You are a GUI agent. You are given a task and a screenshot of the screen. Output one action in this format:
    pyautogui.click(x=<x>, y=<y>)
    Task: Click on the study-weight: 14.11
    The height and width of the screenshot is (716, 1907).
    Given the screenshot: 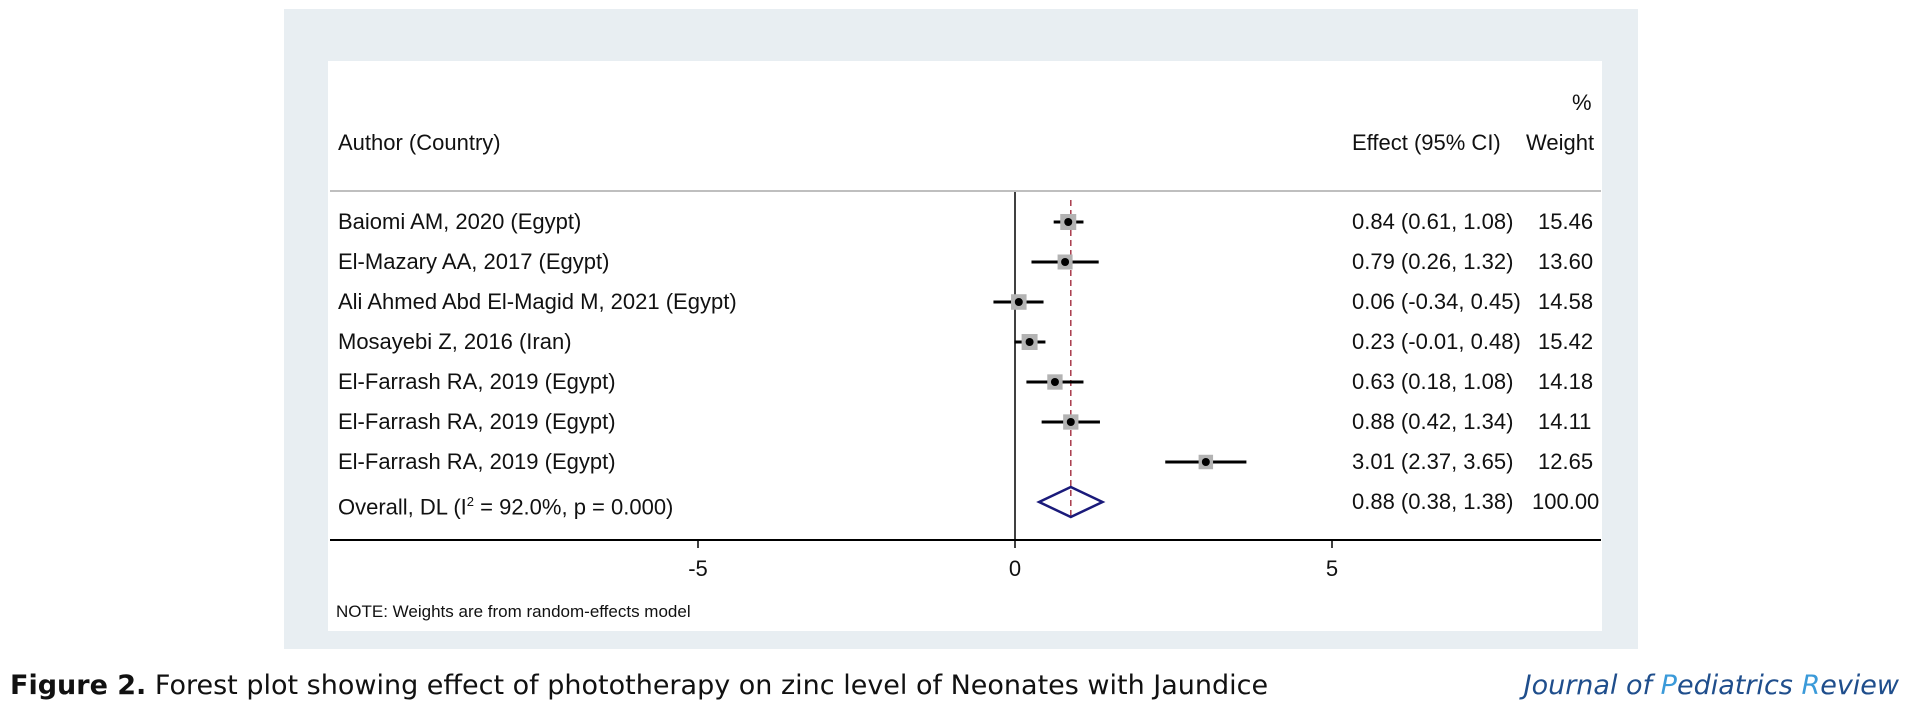 What is the action you would take?
    pyautogui.click(x=1565, y=421)
    